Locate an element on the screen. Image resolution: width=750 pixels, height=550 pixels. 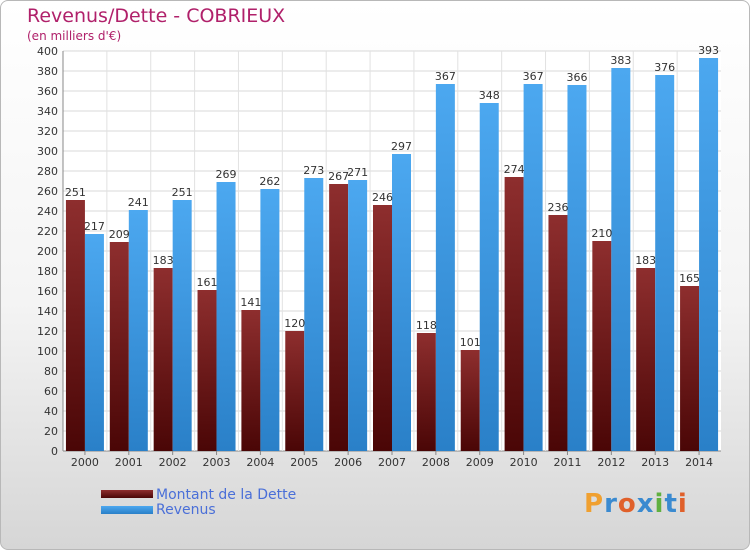
y-tick-label: 80 is located at coordinates (51, 371).